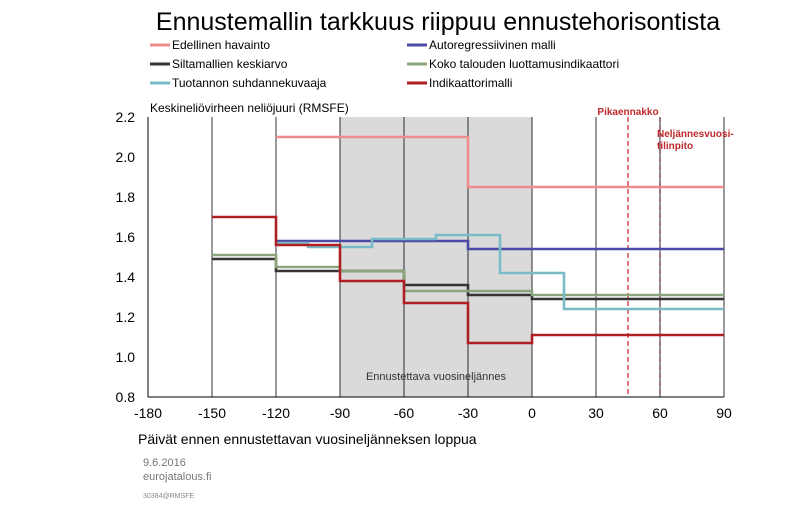 The width and height of the screenshot is (800, 522). What do you see at coordinates (724, 413) in the screenshot?
I see `x-tick-label: 90` at bounding box center [724, 413].